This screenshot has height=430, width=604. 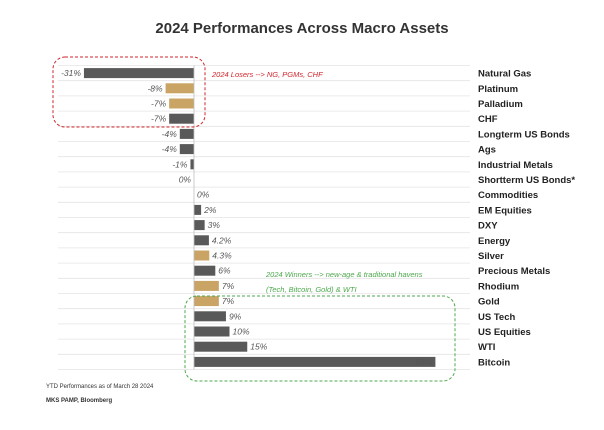 What do you see at coordinates (241, 332) in the screenshot?
I see `value-label: 10%` at bounding box center [241, 332].